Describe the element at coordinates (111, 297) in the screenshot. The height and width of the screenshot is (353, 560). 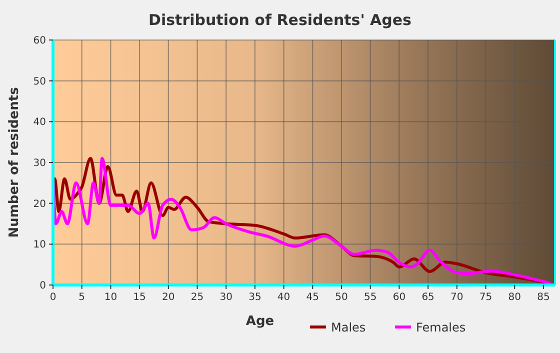
I see `x-tick-label: 10` at that location.